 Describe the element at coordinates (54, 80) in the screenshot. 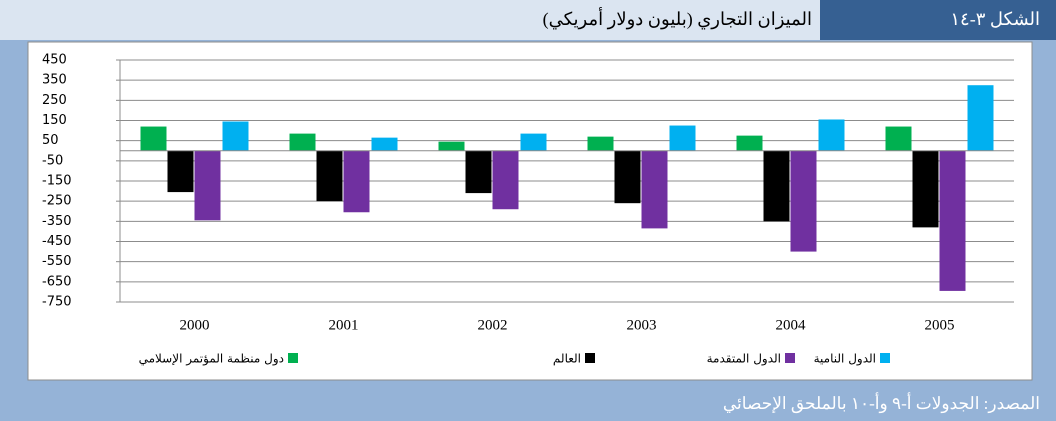

I see `y-tick-label: 350` at that location.